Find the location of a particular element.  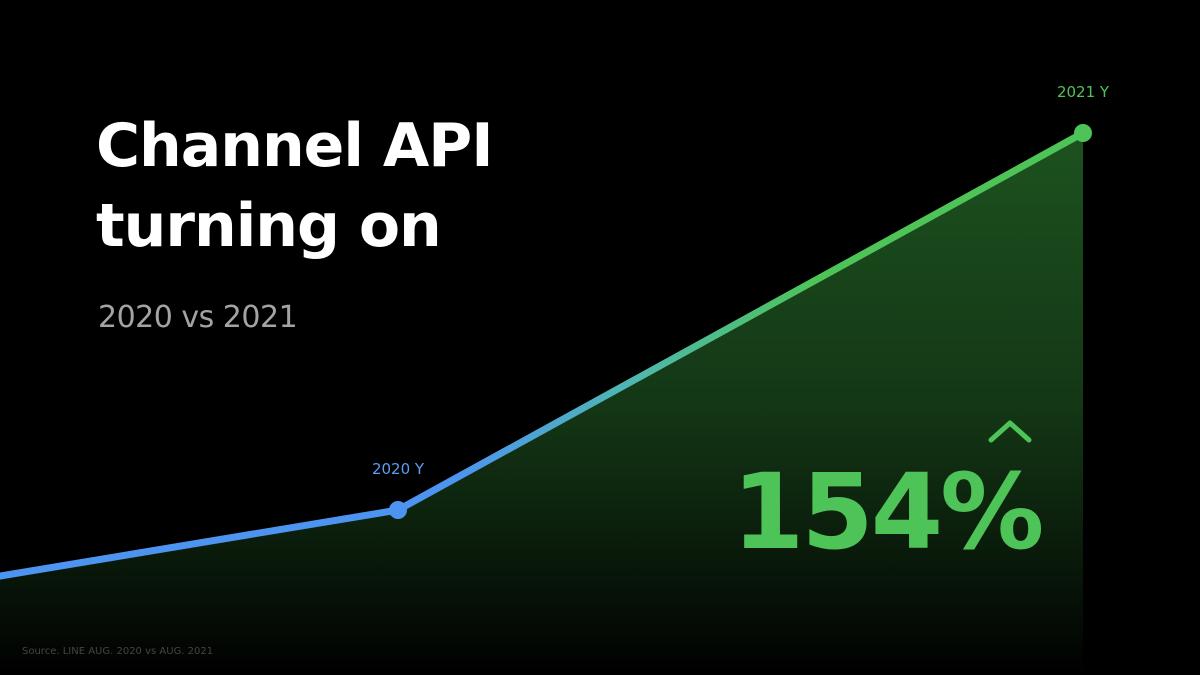

growth-percentage: 154% is located at coordinates (888, 512).